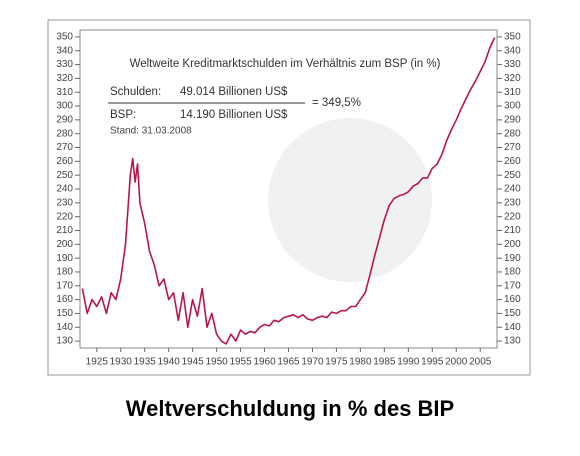 The width and height of the screenshot is (580, 456). I want to click on y2-tick-label: 150, so click(512, 313).